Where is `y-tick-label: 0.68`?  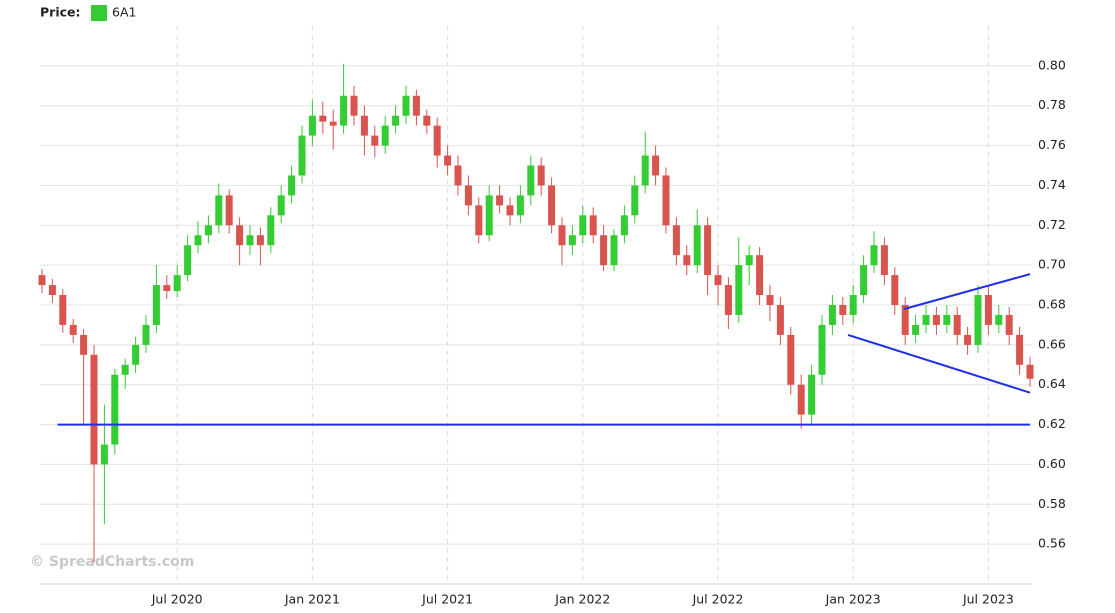 y-tick-label: 0.68 is located at coordinates (1052, 304).